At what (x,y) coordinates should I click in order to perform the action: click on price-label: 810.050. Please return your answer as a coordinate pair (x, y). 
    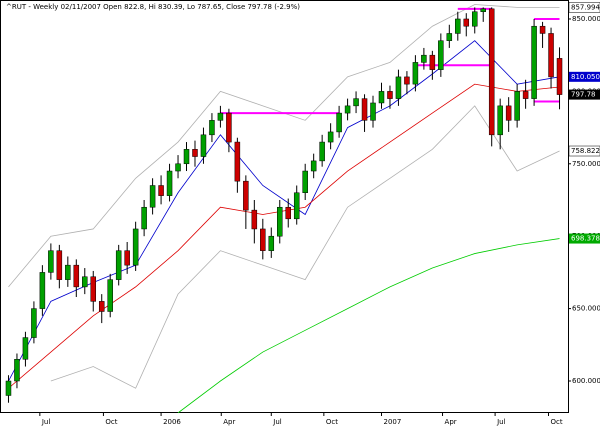
    Looking at the image, I should click on (585, 77).